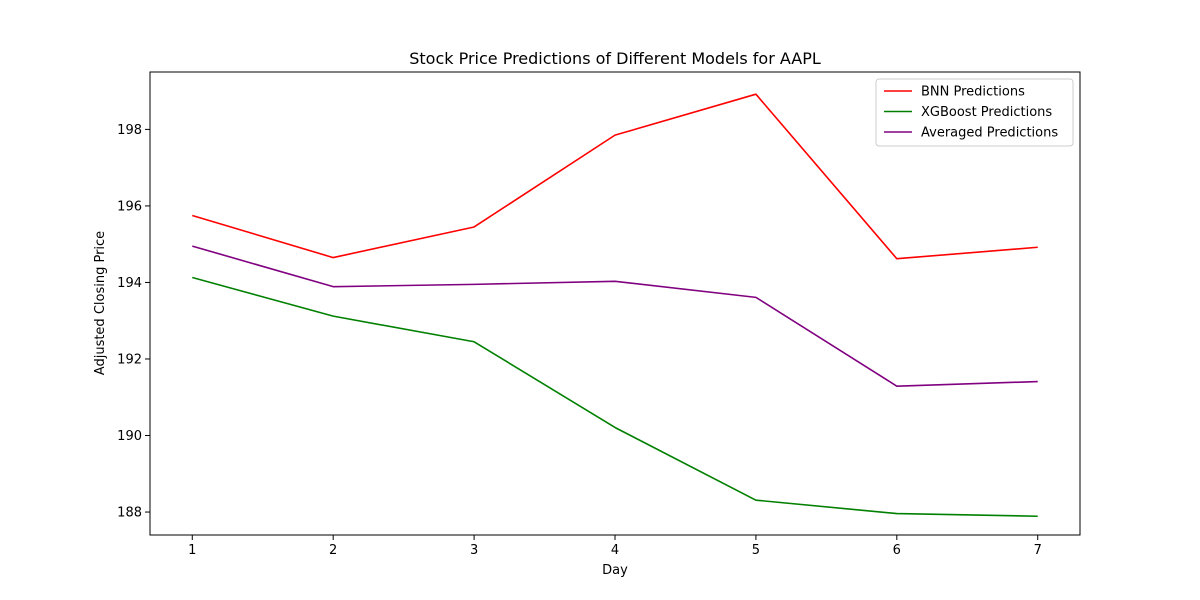 This screenshot has width=1200, height=600. Describe the element at coordinates (756, 550) in the screenshot. I see `x-tick-label: 5` at that location.